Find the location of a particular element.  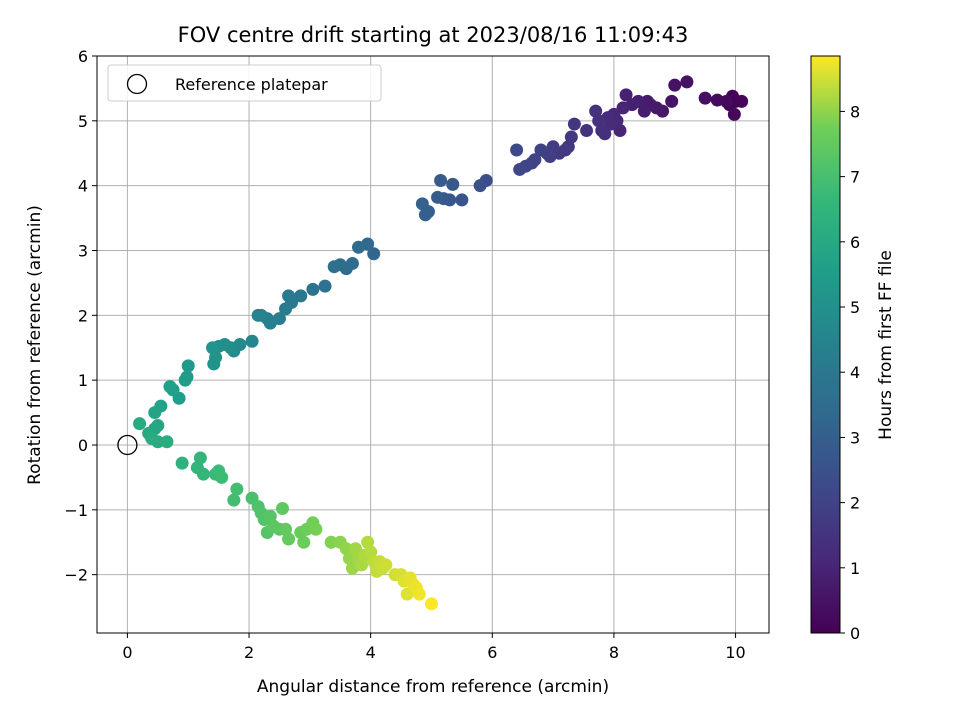

x-tick-label: 6 is located at coordinates (492, 652).